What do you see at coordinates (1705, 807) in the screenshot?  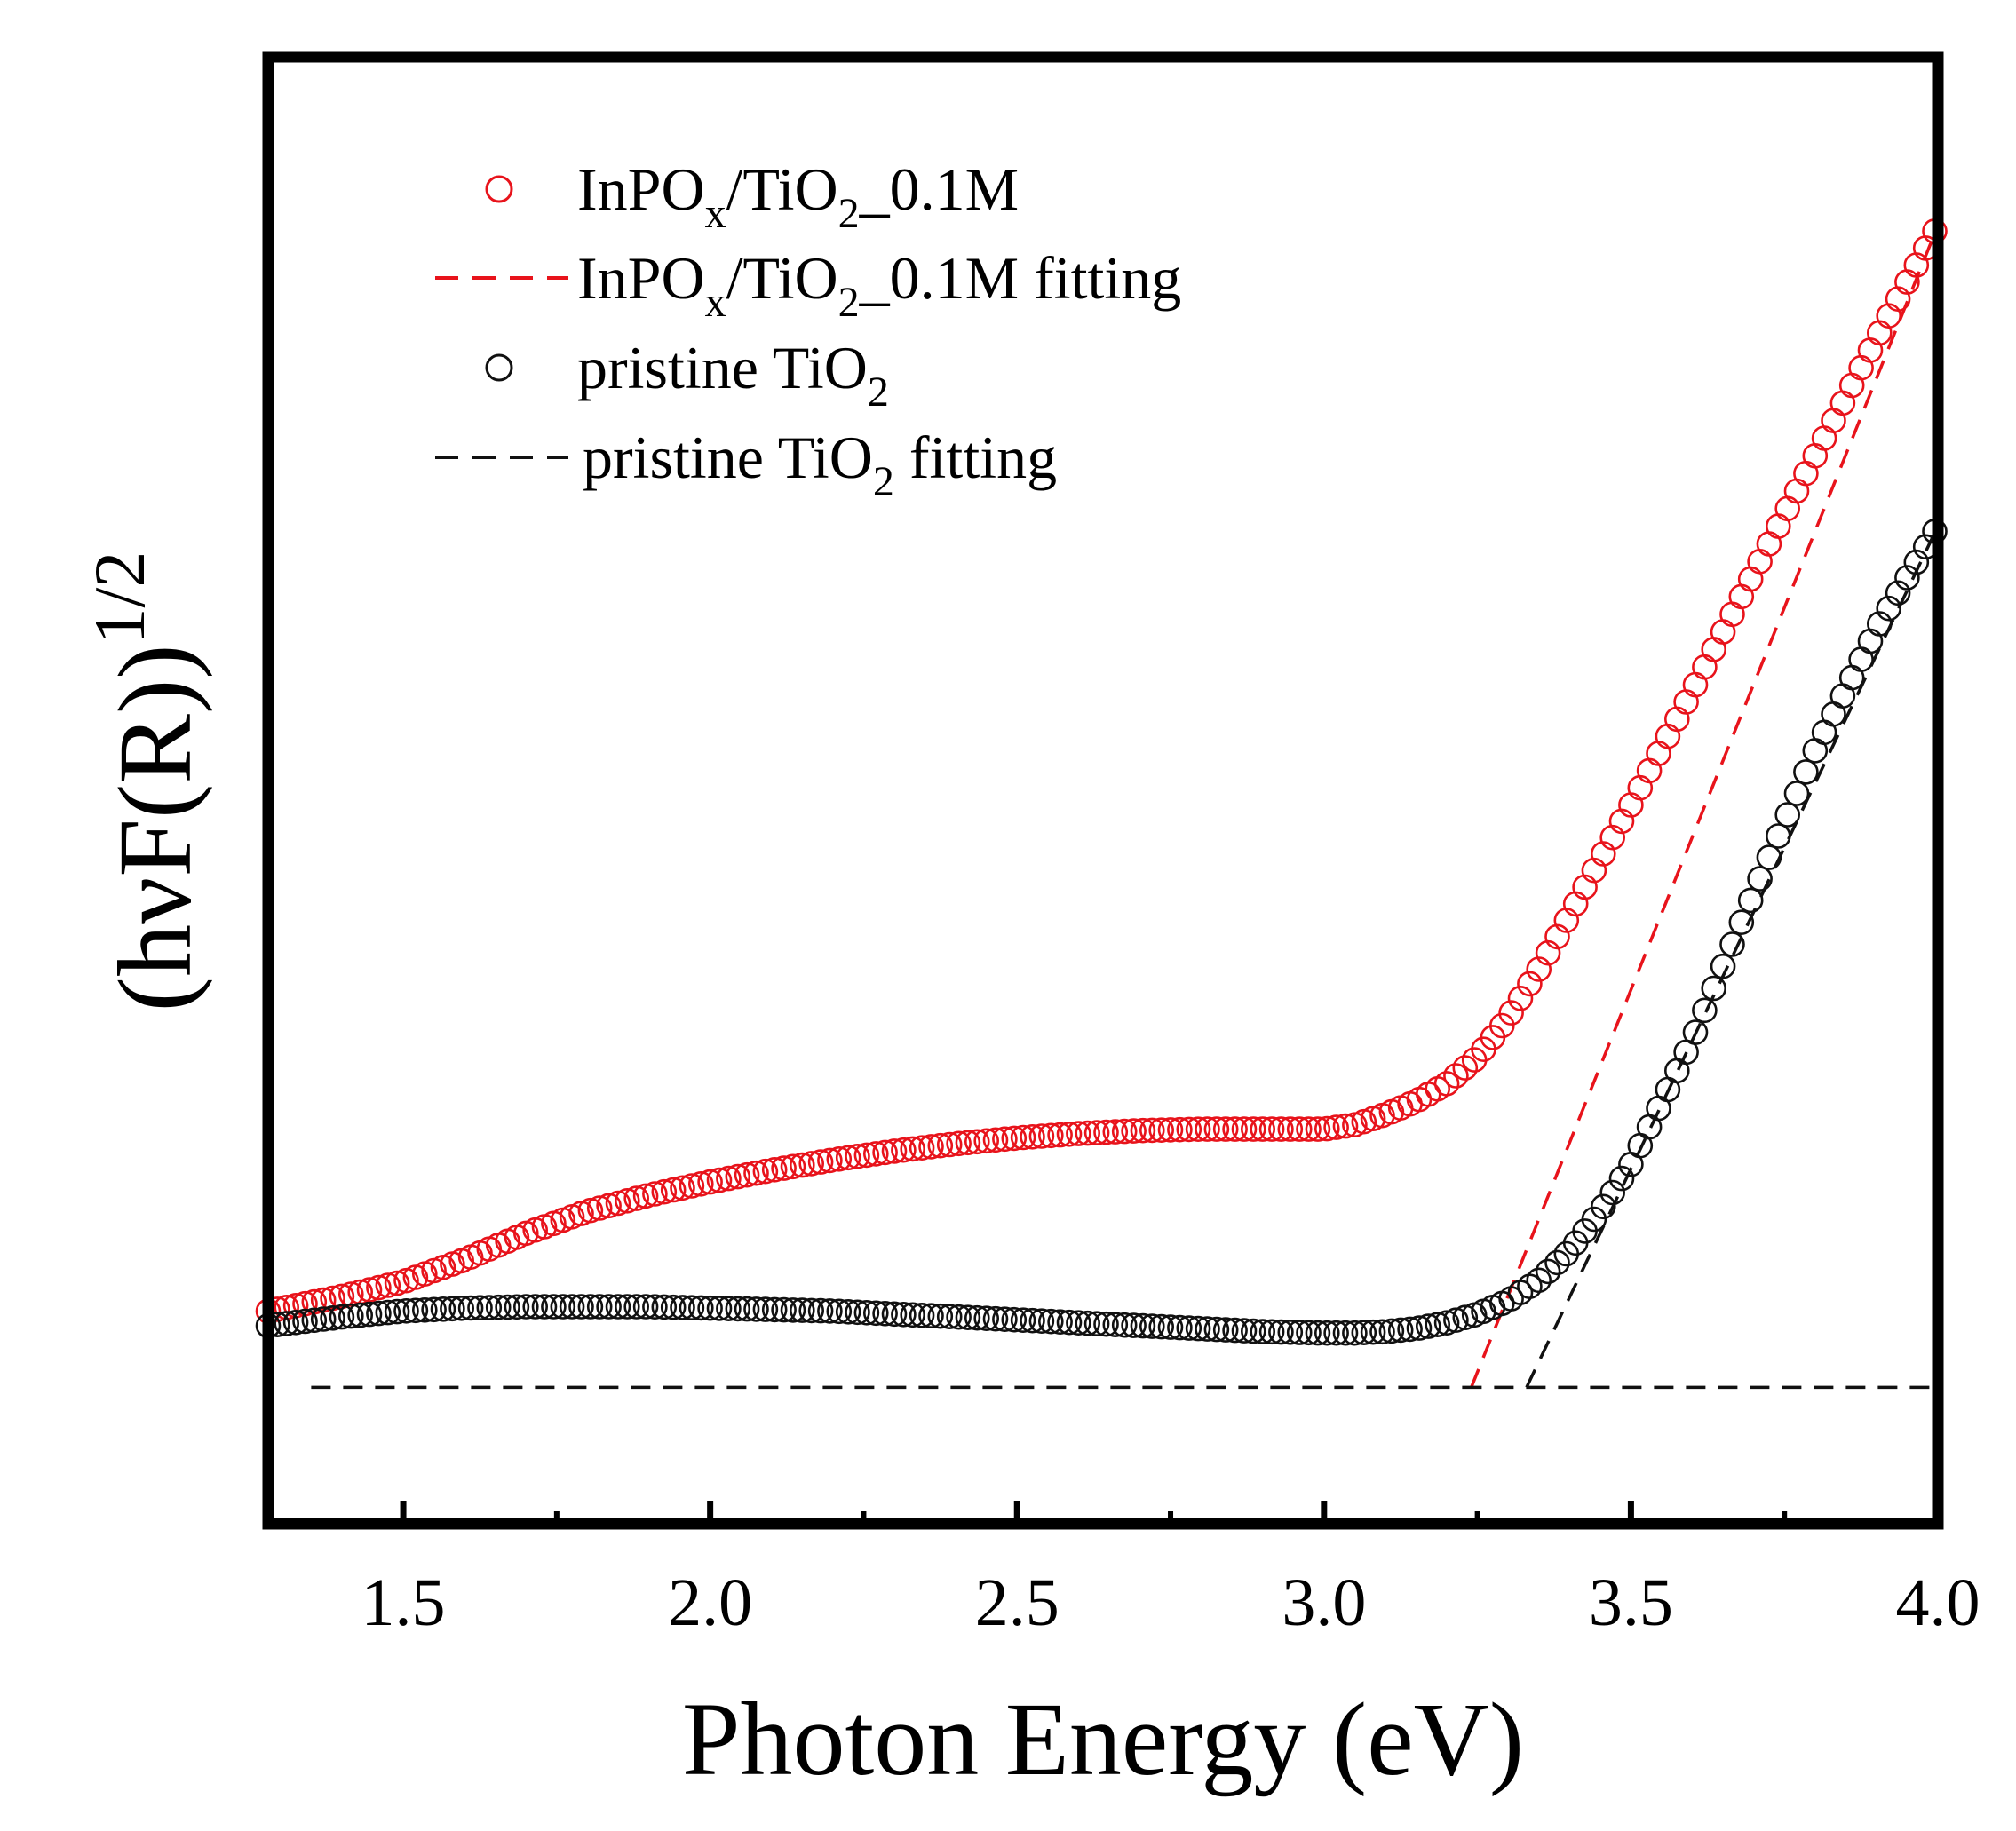 I see `inpox-tio2-0-1m-fitting-line` at bounding box center [1705, 807].